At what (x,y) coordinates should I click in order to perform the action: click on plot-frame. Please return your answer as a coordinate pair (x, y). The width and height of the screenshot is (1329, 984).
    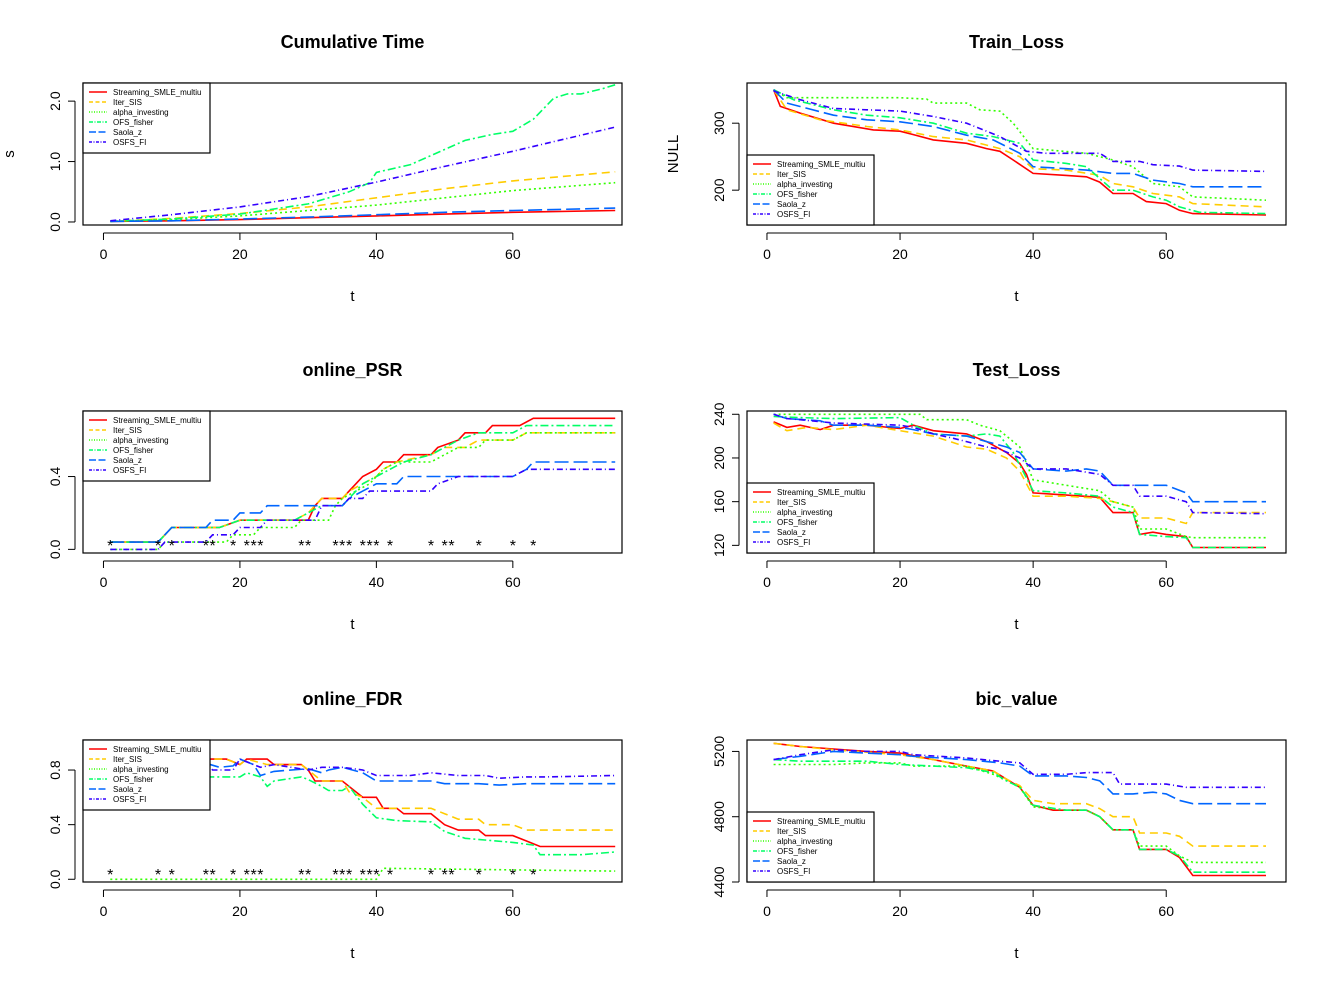
    Looking at the image, I should click on (352, 482).